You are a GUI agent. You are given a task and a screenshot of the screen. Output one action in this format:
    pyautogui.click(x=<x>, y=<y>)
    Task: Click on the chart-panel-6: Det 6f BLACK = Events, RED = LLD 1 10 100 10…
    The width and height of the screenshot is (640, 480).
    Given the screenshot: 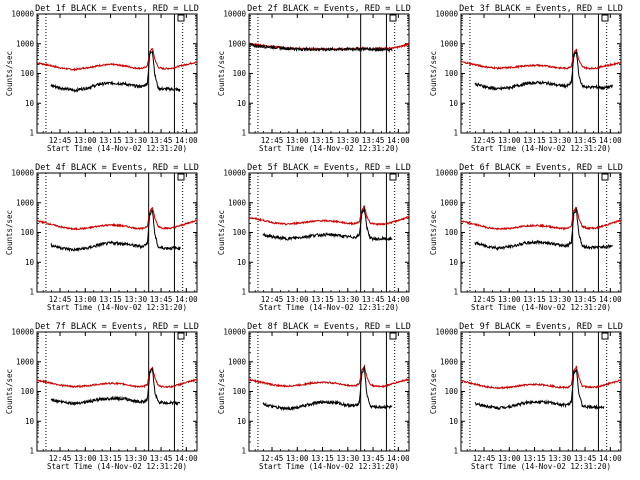 What is the action you would take?
    pyautogui.click(x=526, y=237)
    